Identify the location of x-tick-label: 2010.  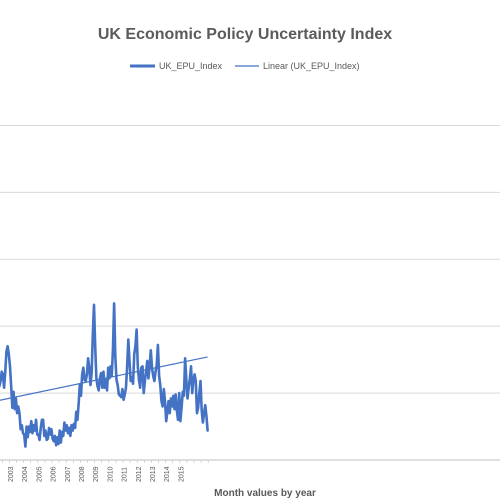
(110, 474).